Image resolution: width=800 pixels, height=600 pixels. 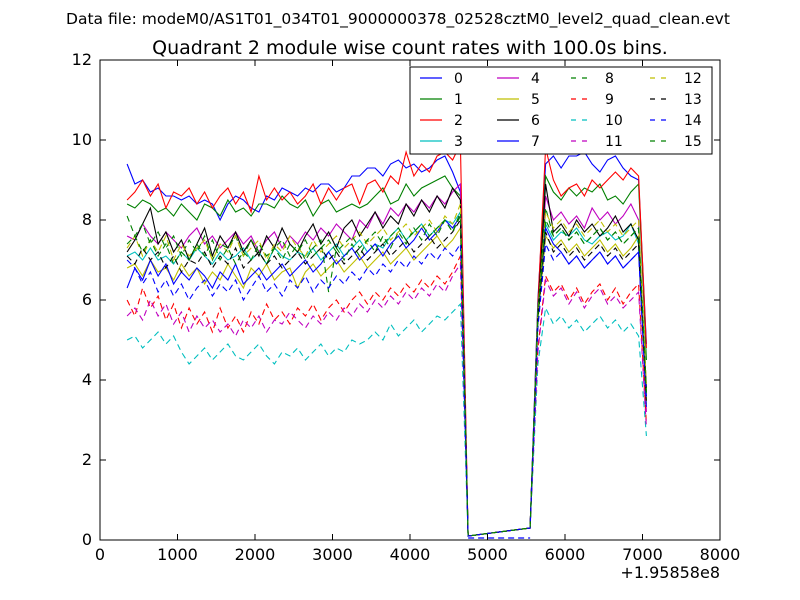 What do you see at coordinates (614, 142) in the screenshot?
I see `legend-label-11: 11` at bounding box center [614, 142].